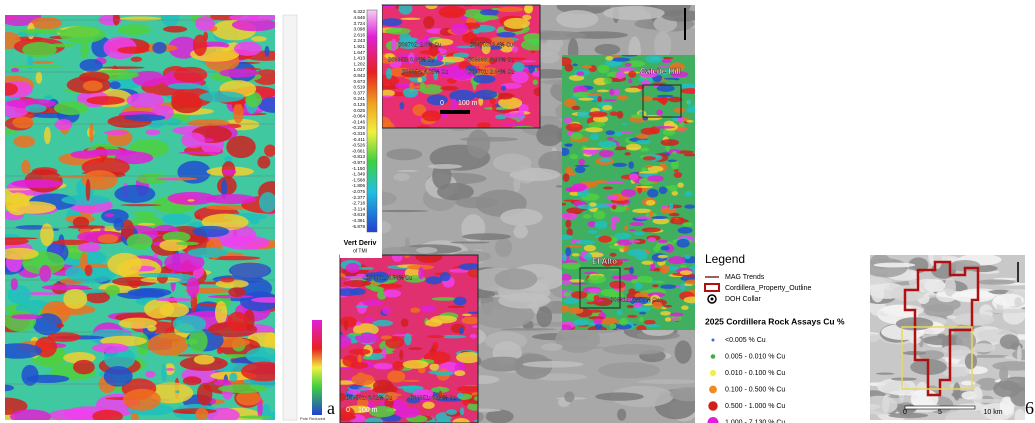  Describe the element at coordinates (358, 121) in the screenshot. I see `colorbar-label: -0.146` at that location.